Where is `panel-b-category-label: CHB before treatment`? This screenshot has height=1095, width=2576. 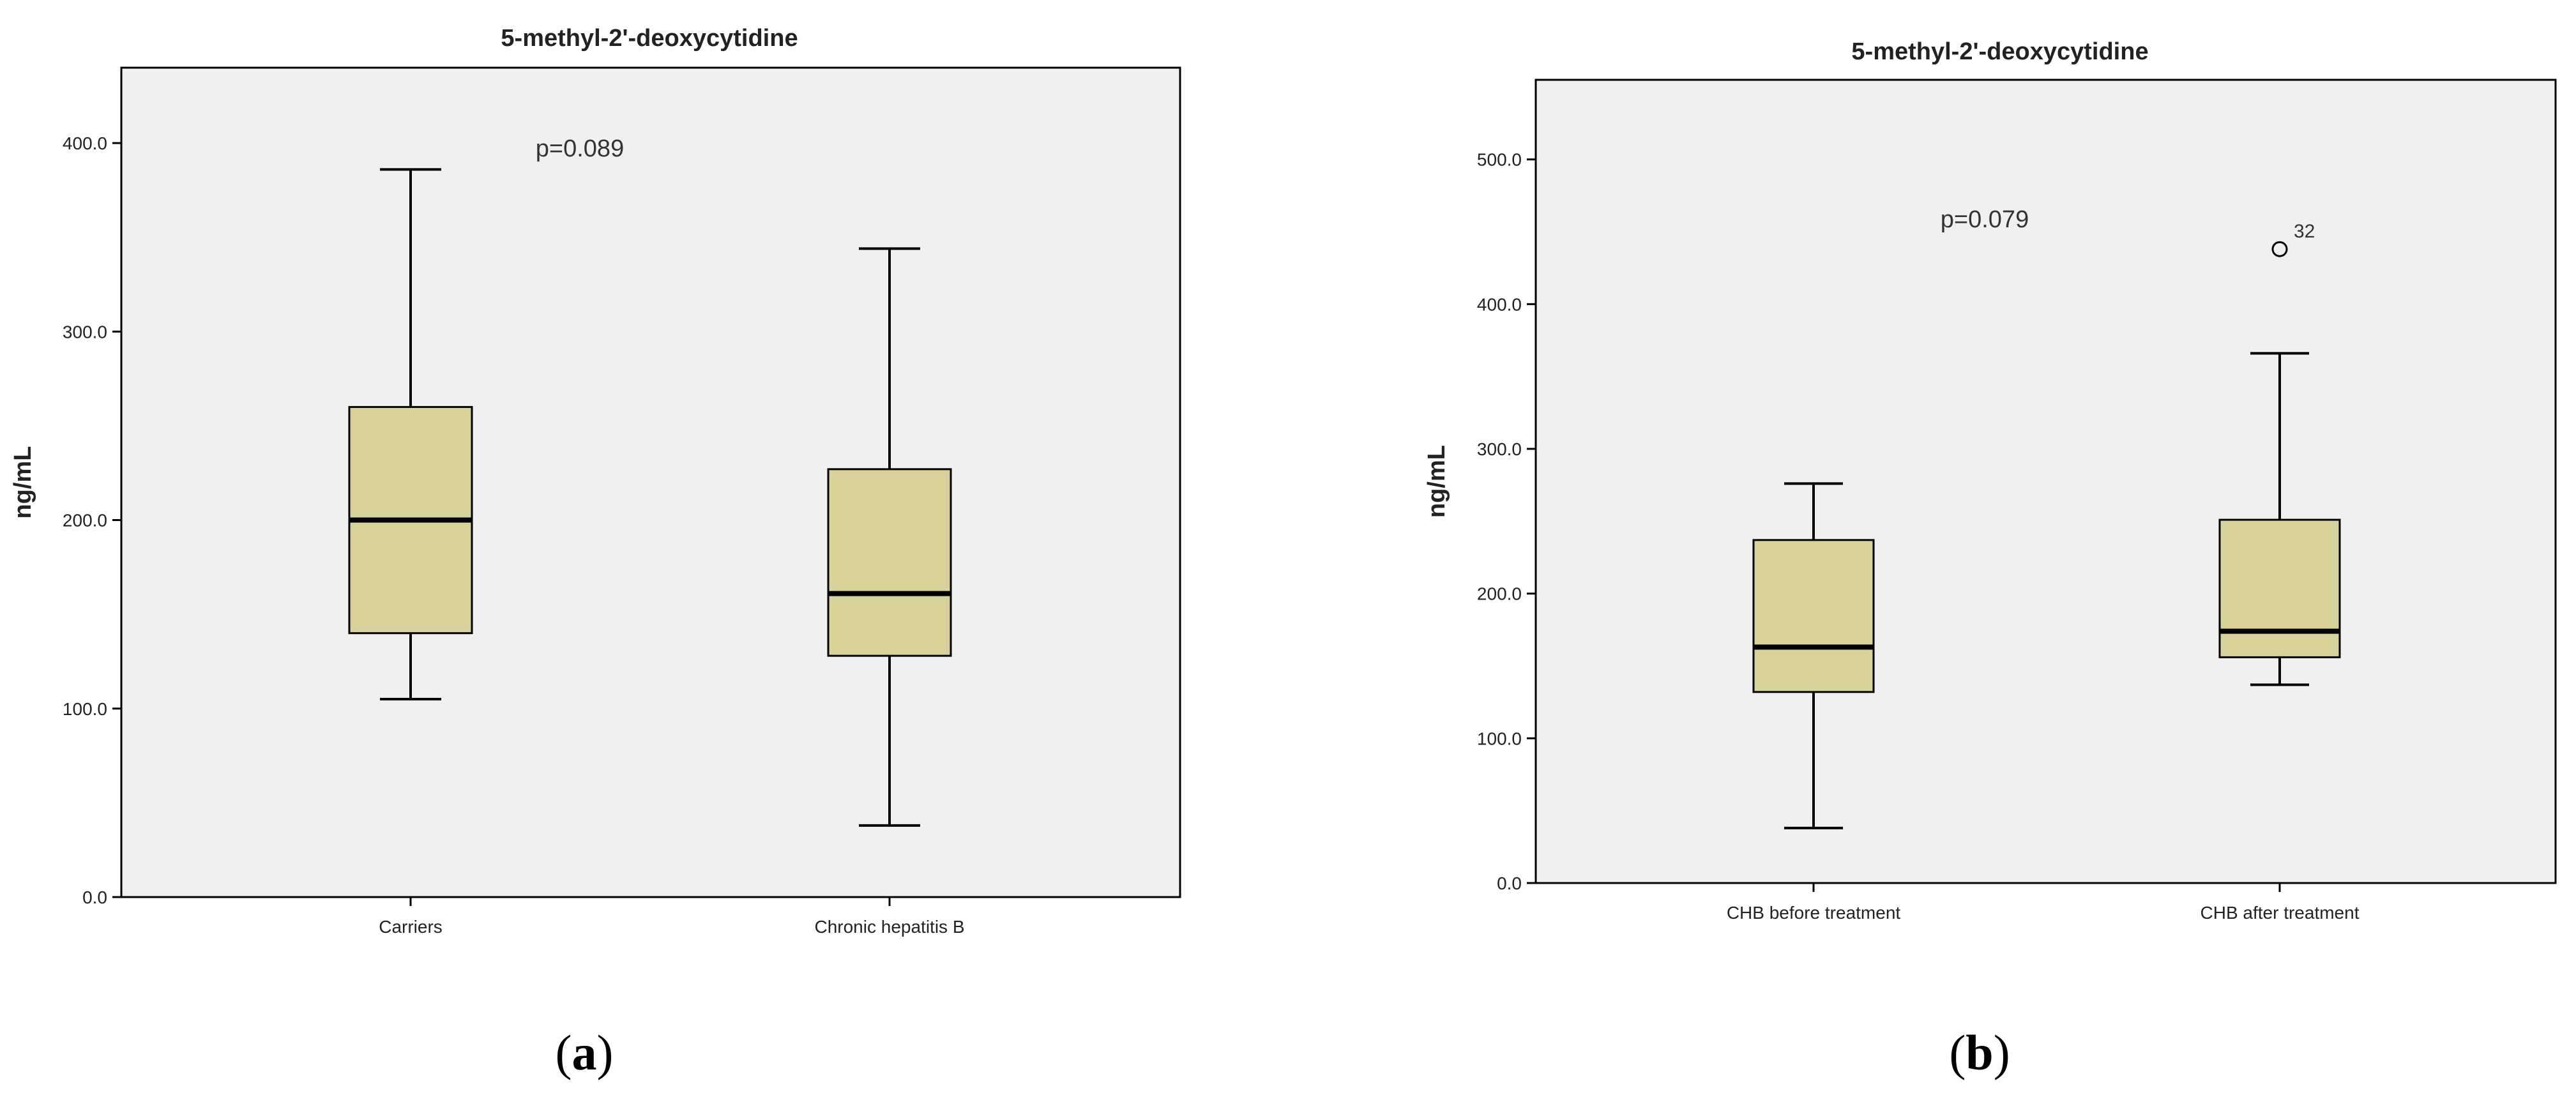
panel-b-category-label: CHB before treatment is located at coordinates (1814, 913).